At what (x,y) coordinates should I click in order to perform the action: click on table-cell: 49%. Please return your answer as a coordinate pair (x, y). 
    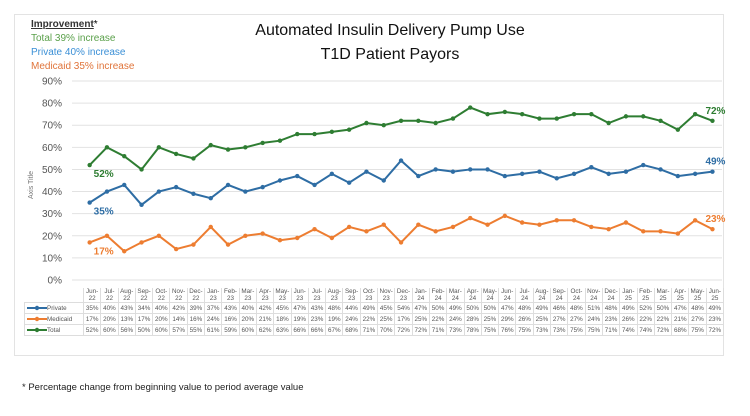
    Looking at the image, I should click on (714, 308).